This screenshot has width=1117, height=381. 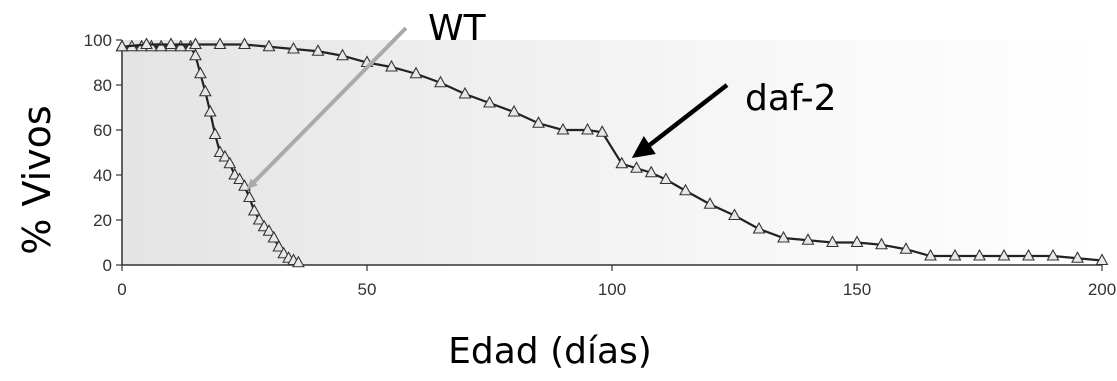 I want to click on x-axis-title: Edad (días), so click(x=550, y=351).